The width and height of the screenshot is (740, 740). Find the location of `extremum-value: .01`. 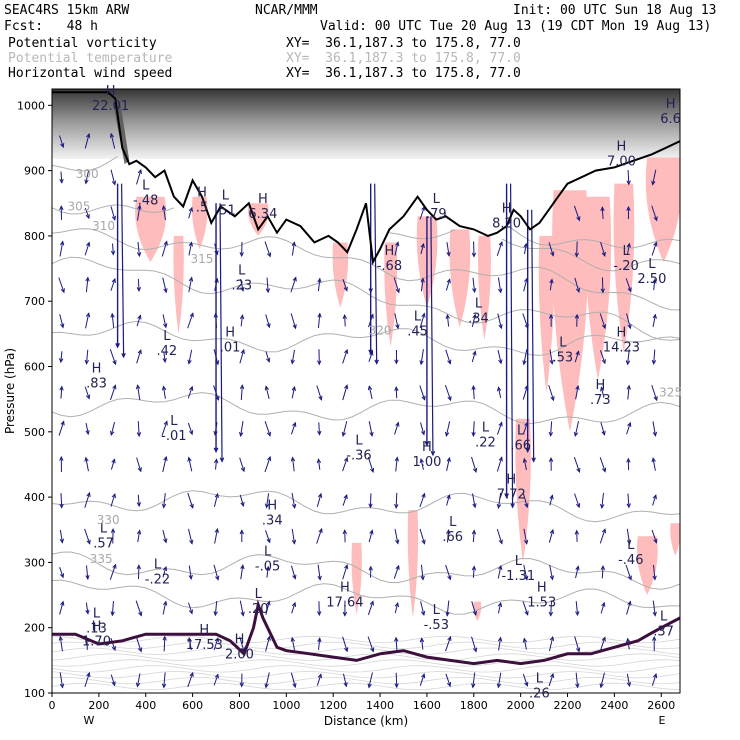

extremum-value: .01 is located at coordinates (230, 348).